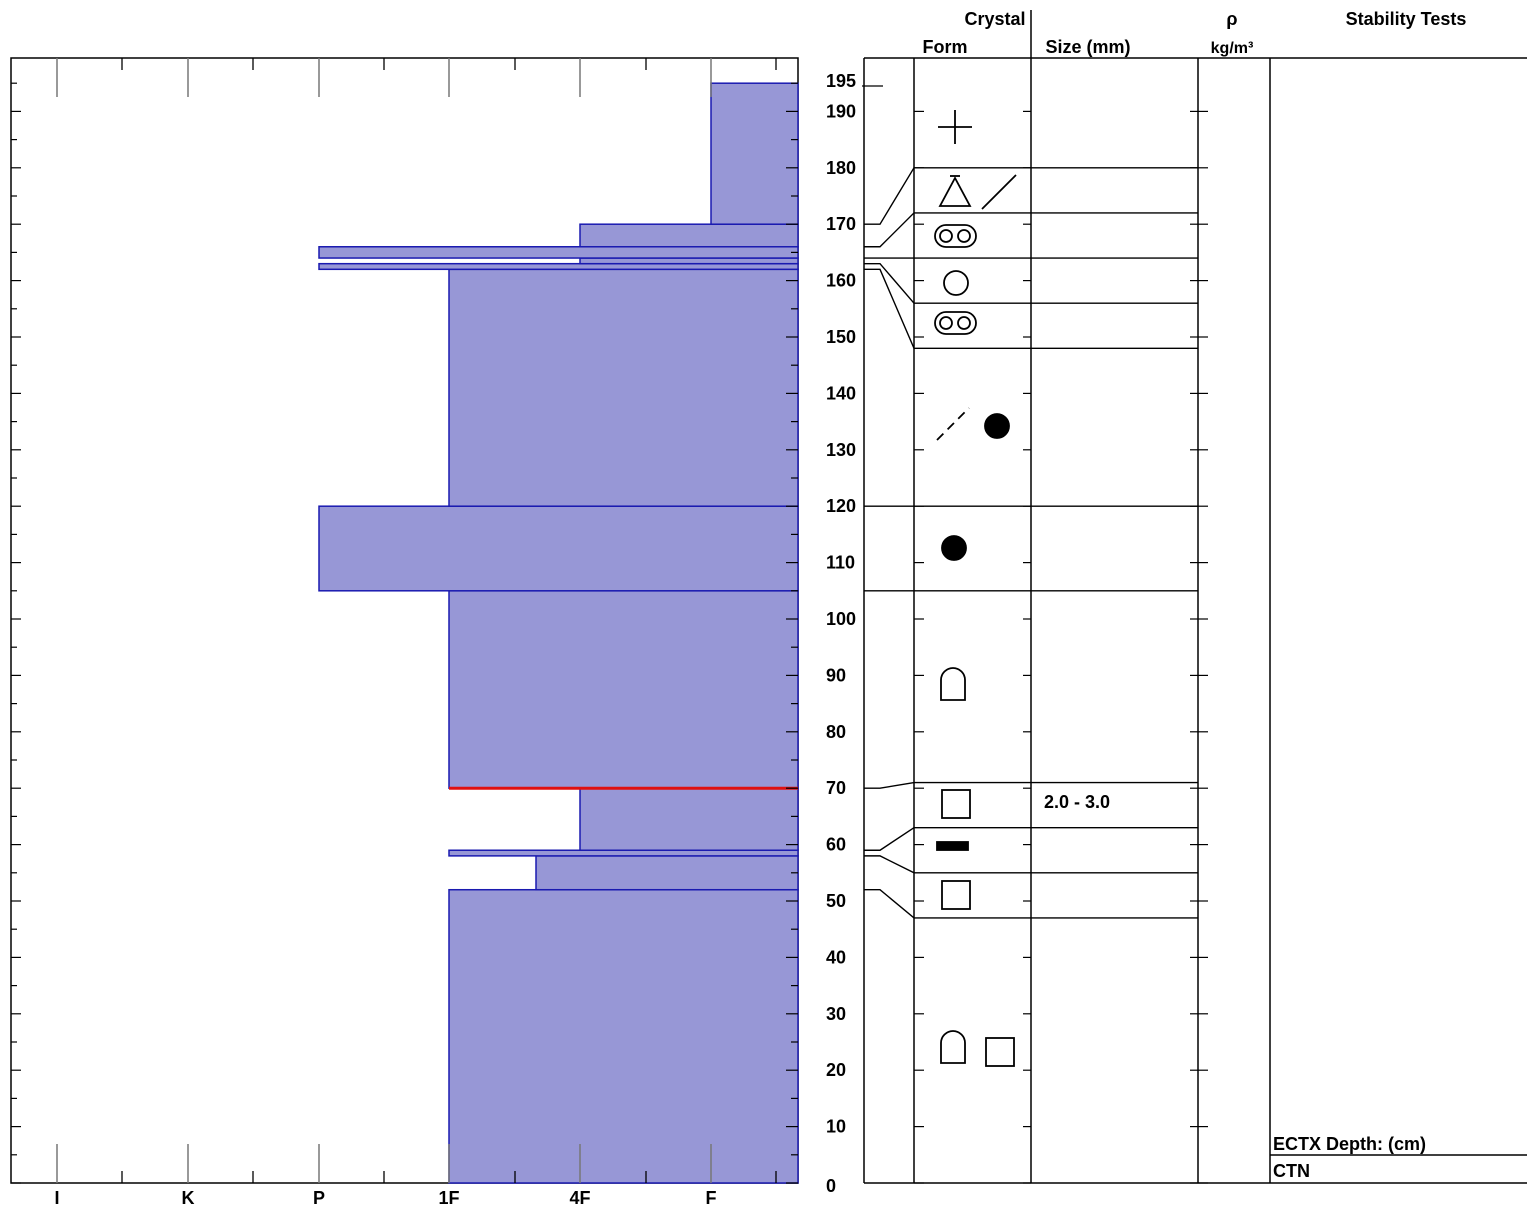 This screenshot has height=1207, width=1527. What do you see at coordinates (836, 845) in the screenshot?
I see `depth-label-60: 60` at bounding box center [836, 845].